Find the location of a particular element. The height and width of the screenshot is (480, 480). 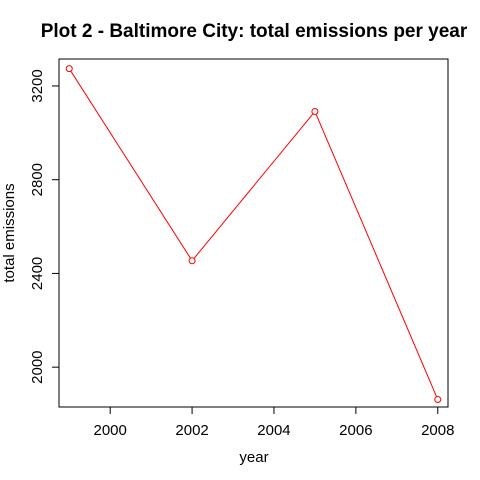

x-axis: 2000 2002 2004 2006 2008 is located at coordinates (273, 423).